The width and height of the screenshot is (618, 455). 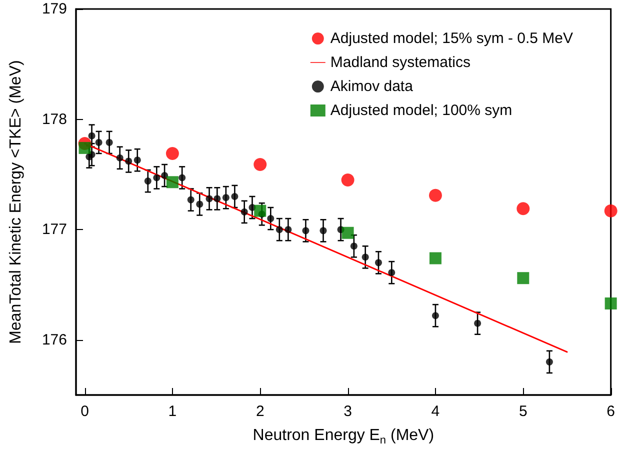 What do you see at coordinates (523, 411) in the screenshot?
I see `x-tick-label: 5` at bounding box center [523, 411].